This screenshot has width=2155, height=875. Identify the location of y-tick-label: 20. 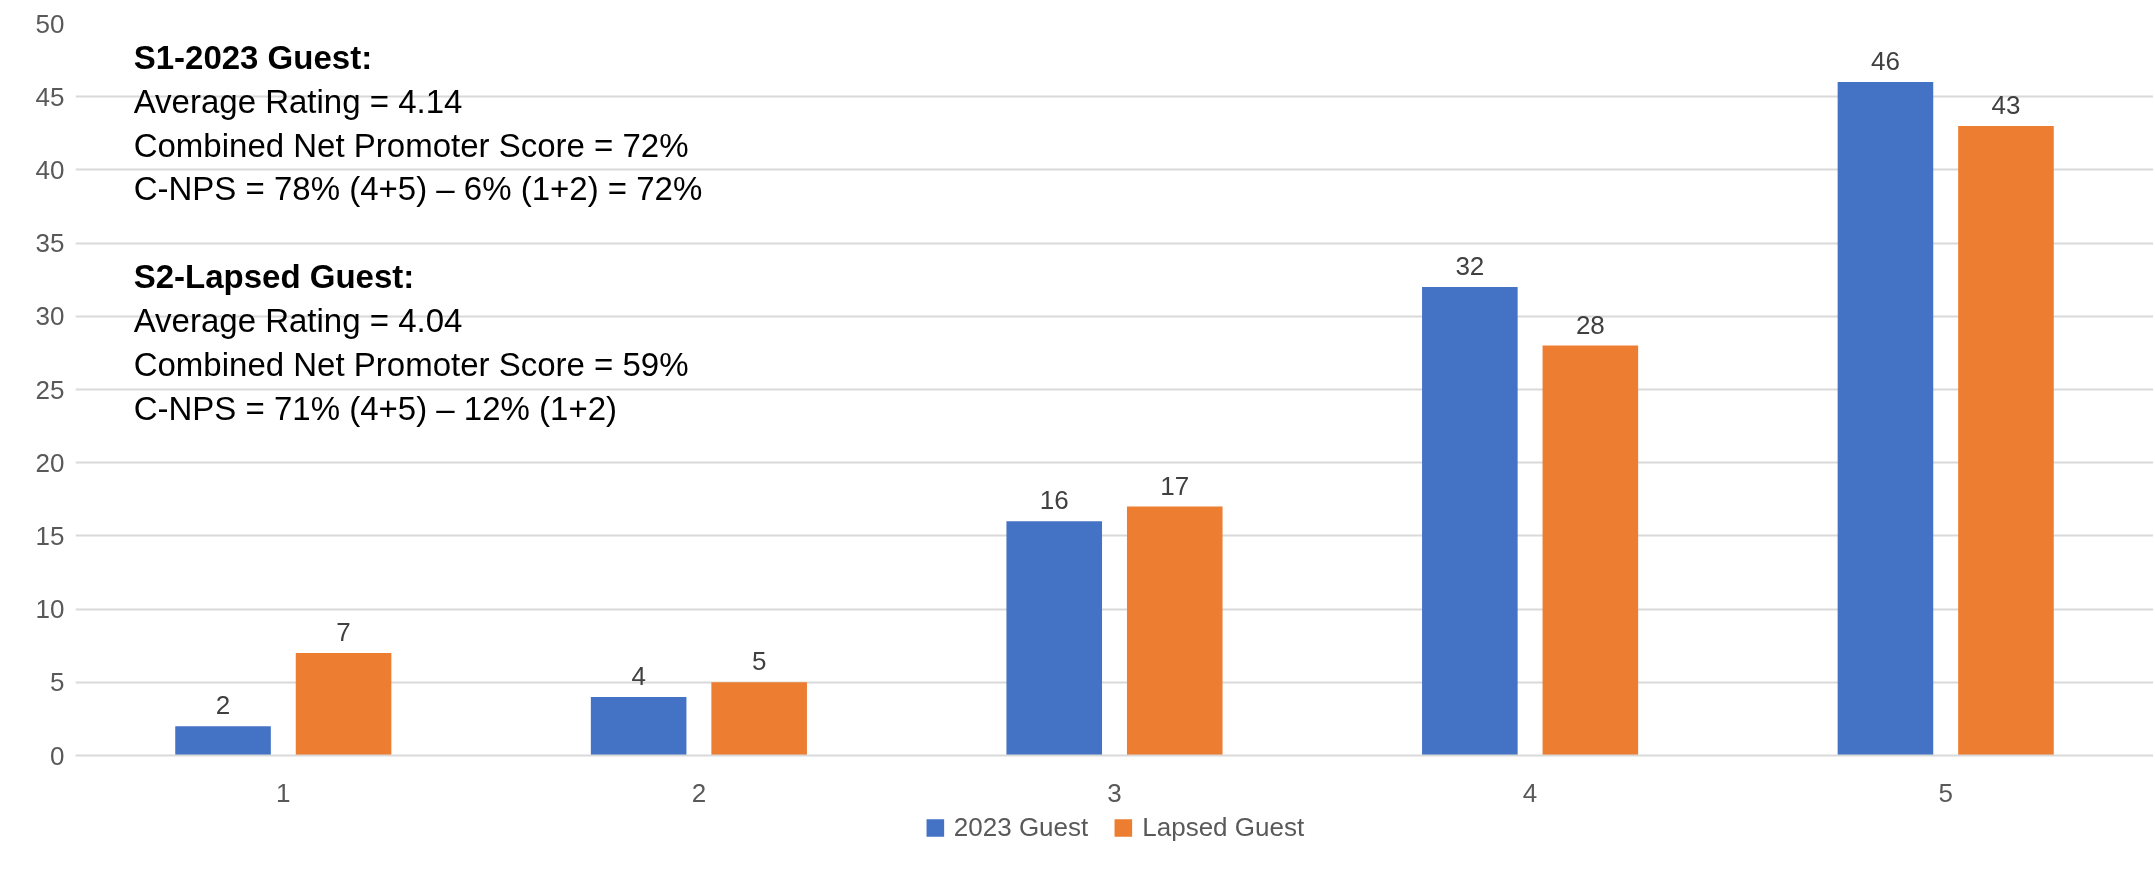
(50, 462).